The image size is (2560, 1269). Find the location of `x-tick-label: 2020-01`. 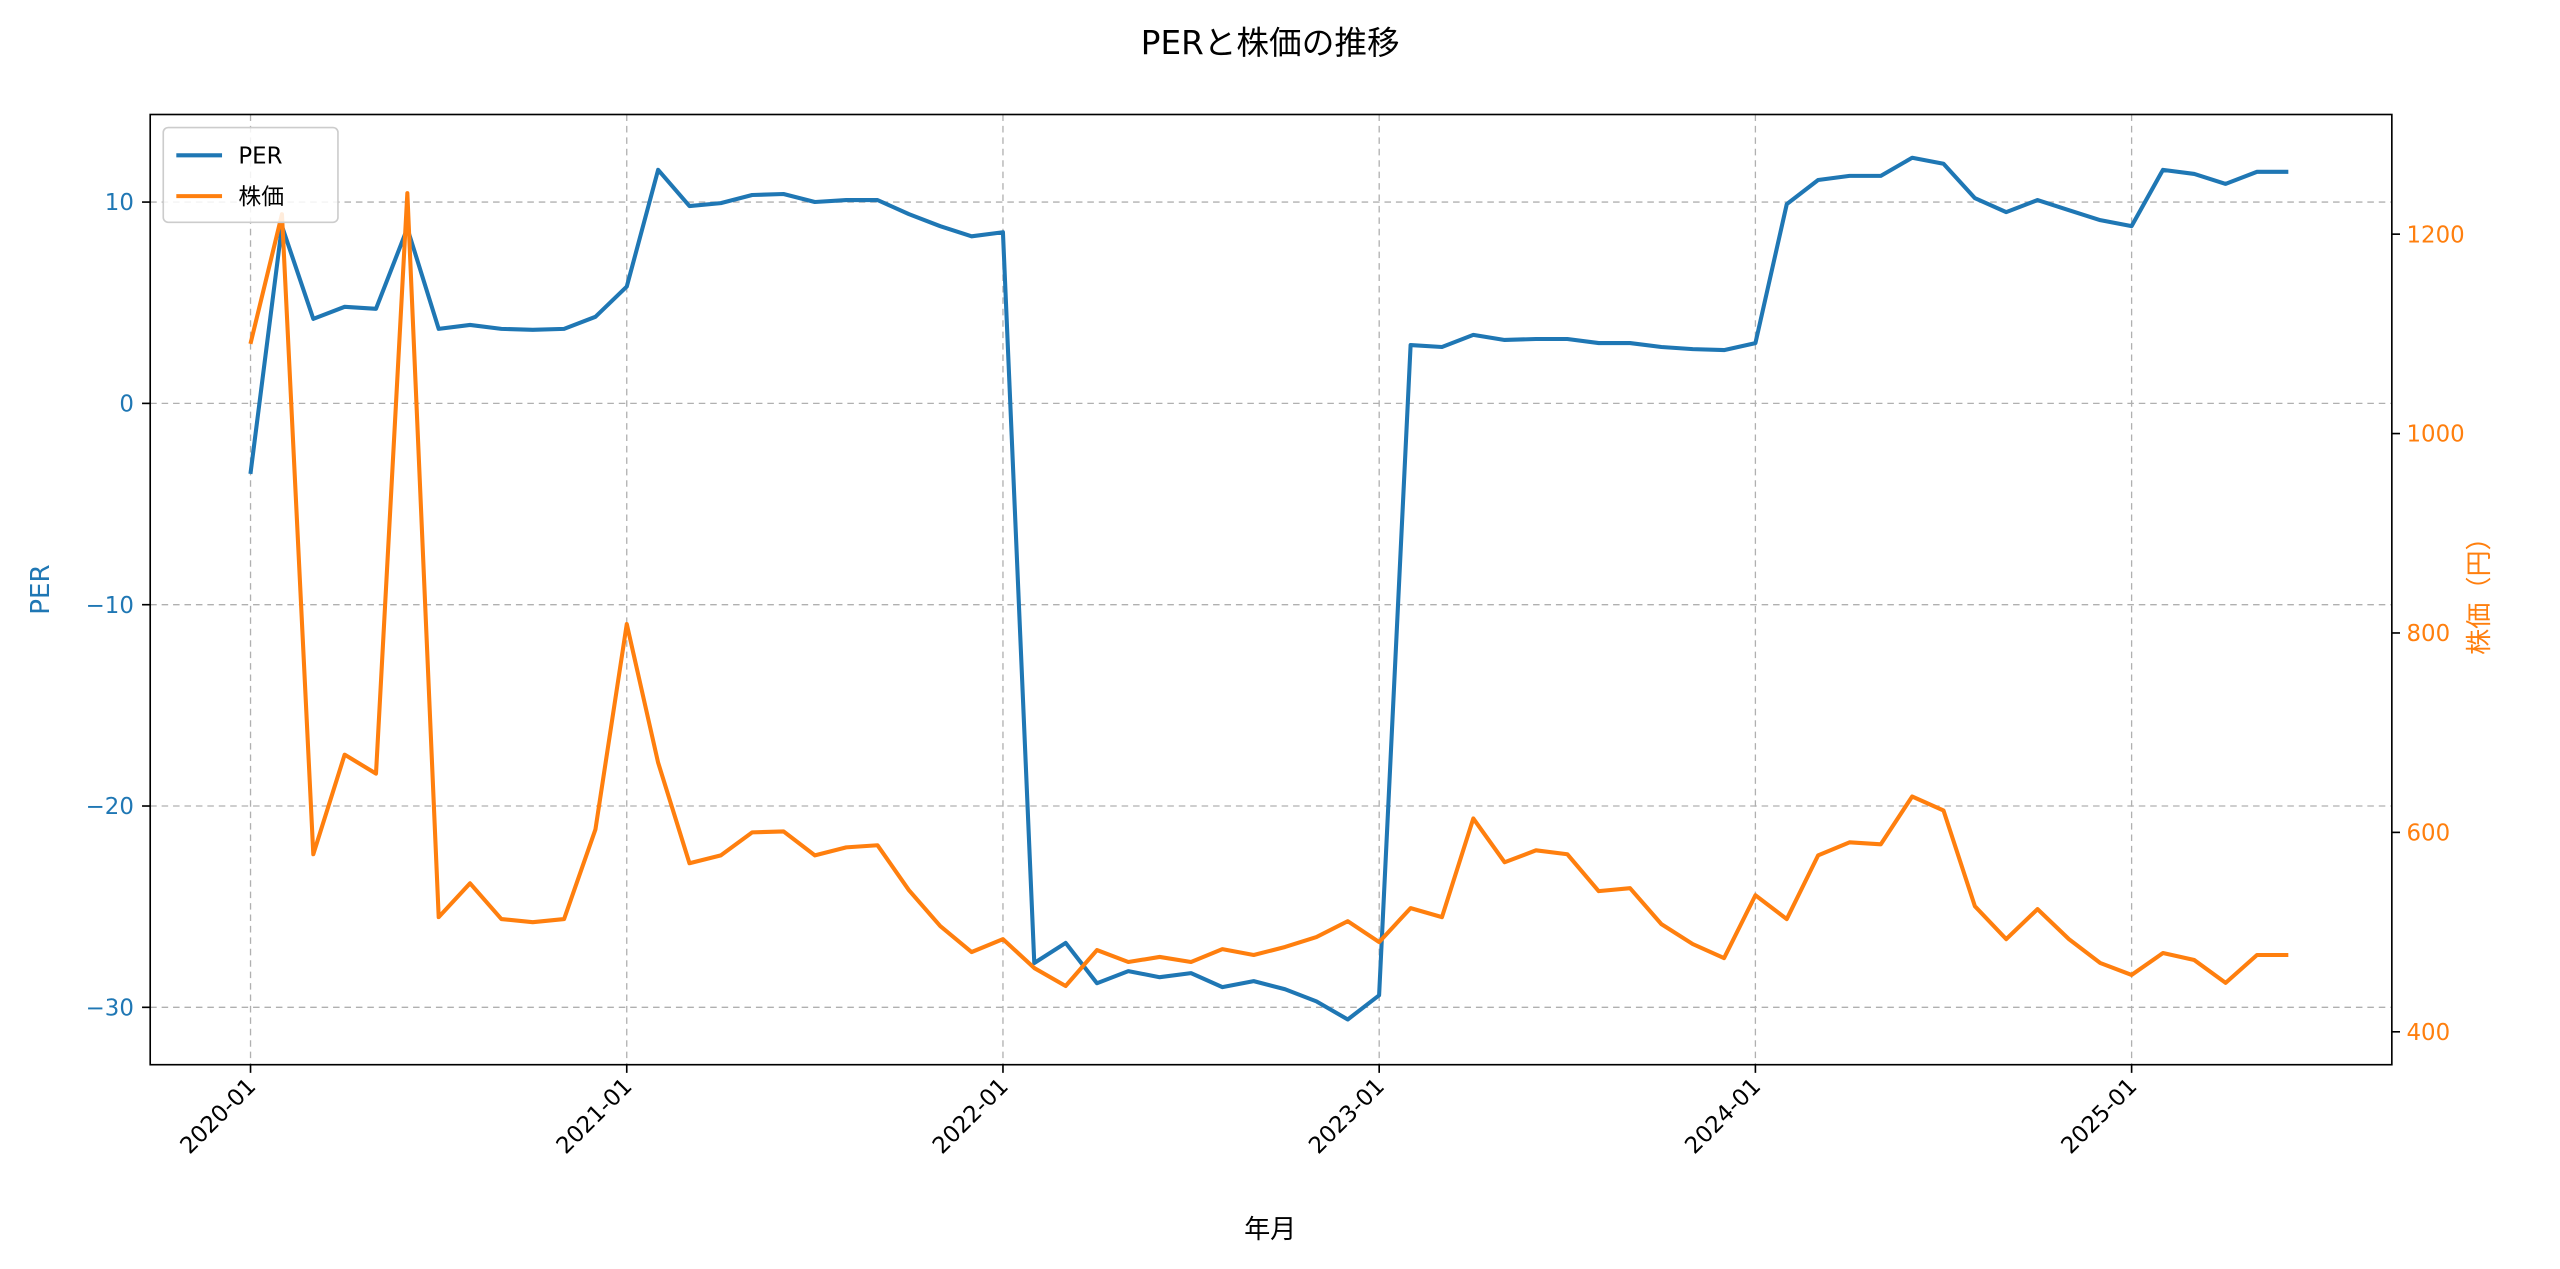

x-tick-label: 2020-01 is located at coordinates (218, 1116).